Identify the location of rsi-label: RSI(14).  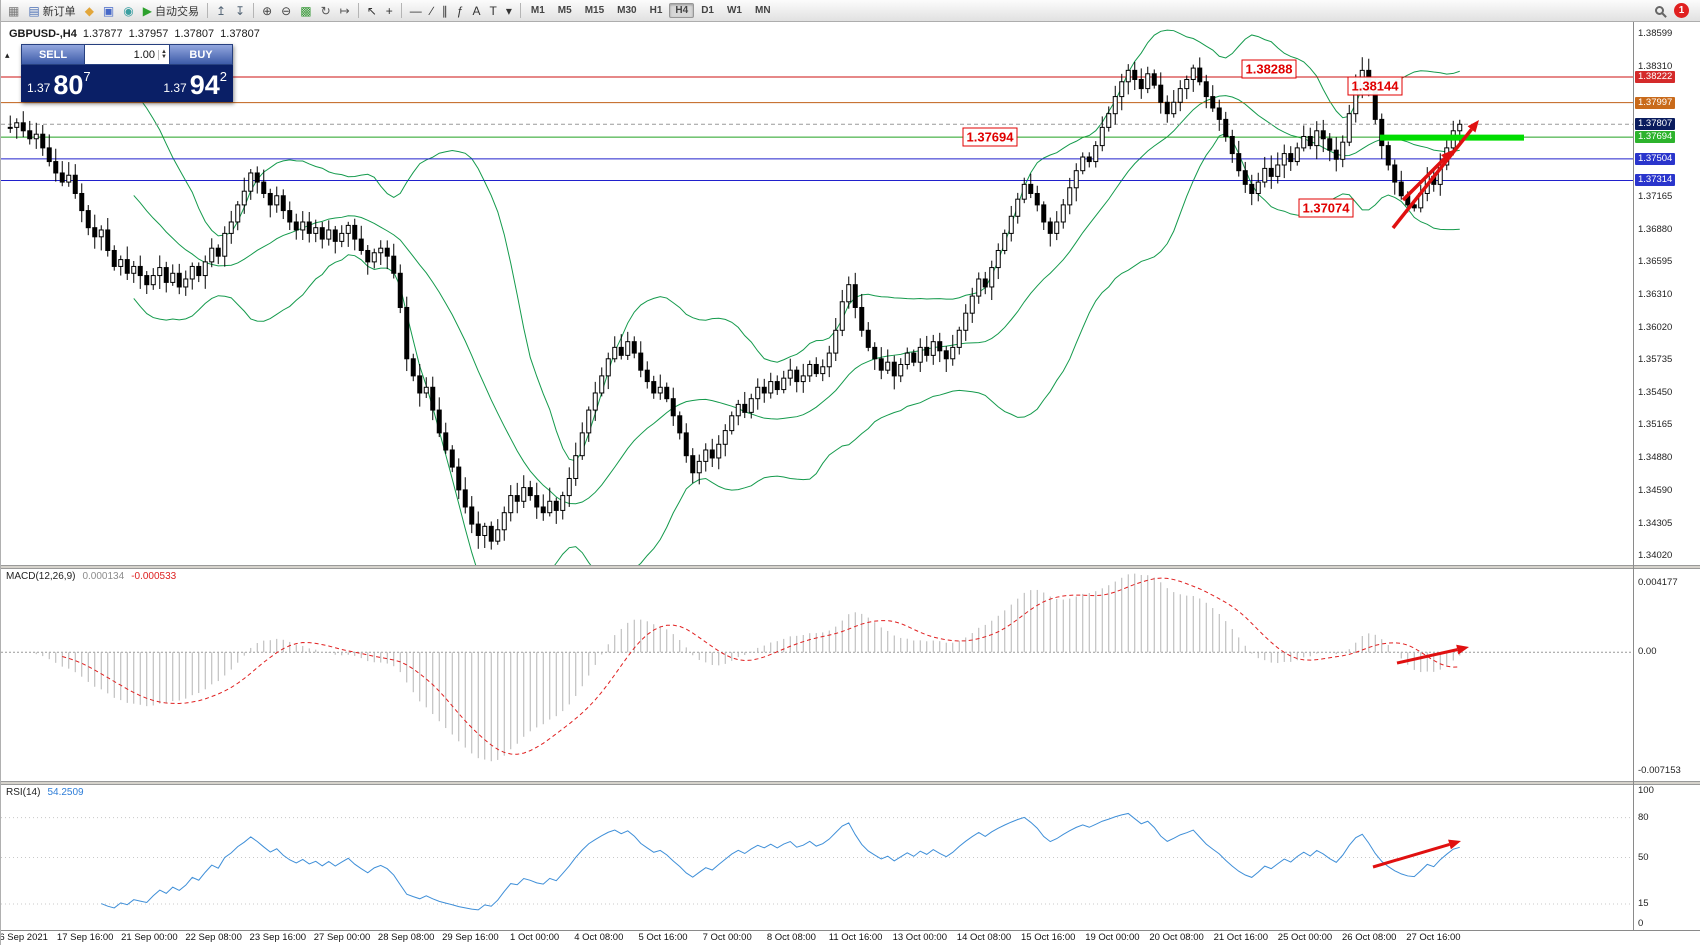
(23, 792).